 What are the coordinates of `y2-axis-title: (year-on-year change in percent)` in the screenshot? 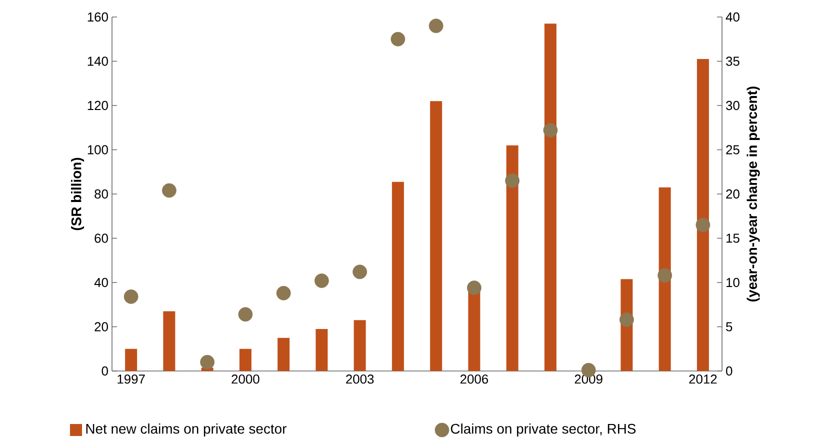 It's located at (753, 194).